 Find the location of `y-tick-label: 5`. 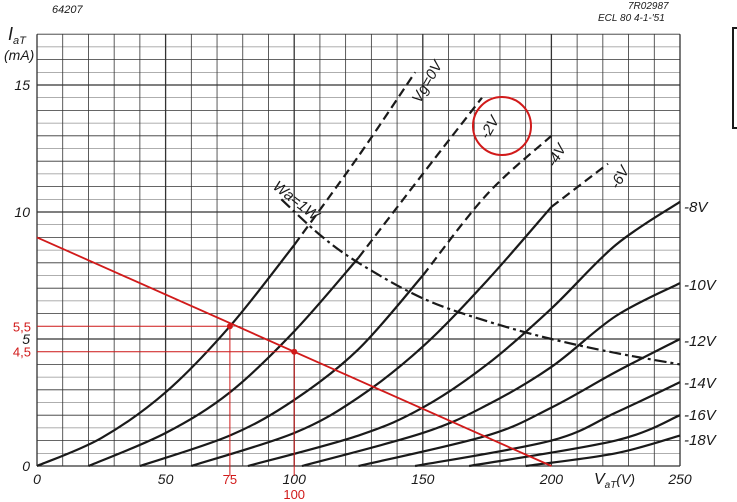

y-tick-label: 5 is located at coordinates (26, 339).